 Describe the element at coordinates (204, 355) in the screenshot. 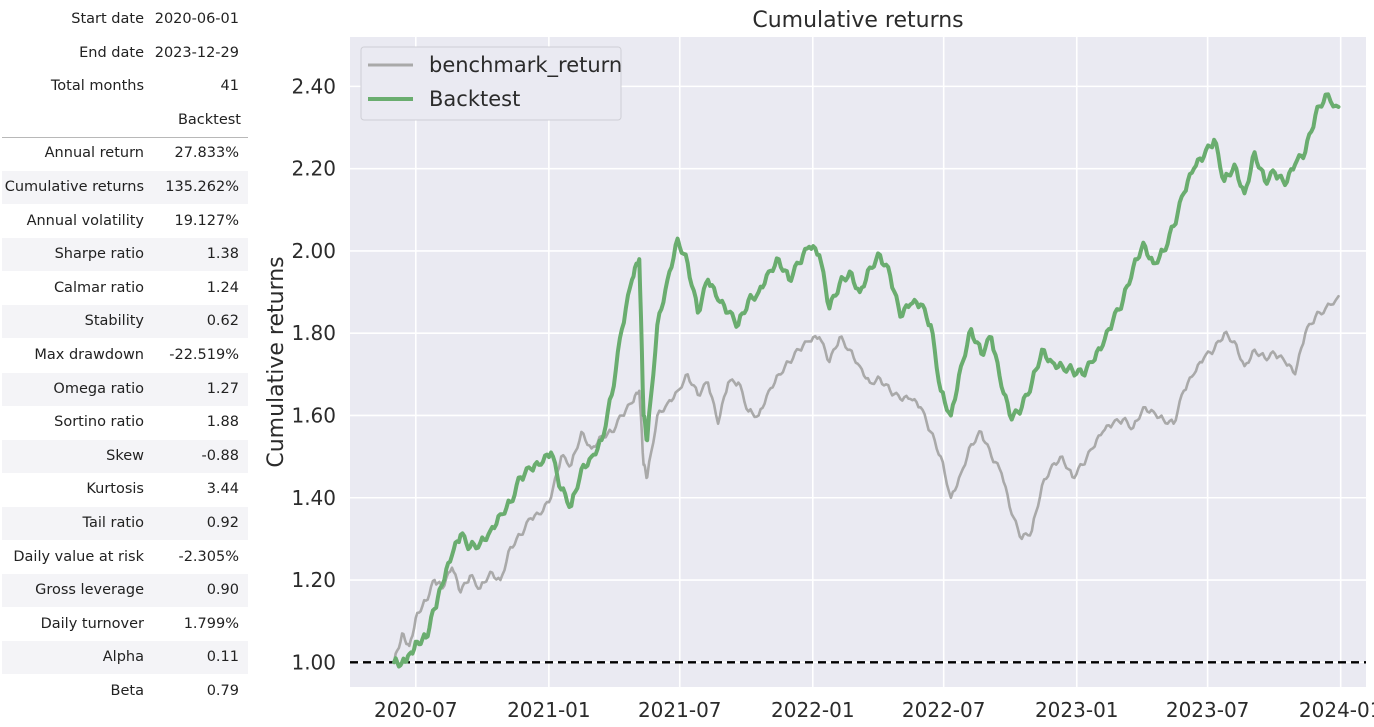

I see `stat-value: -22.519%` at that location.